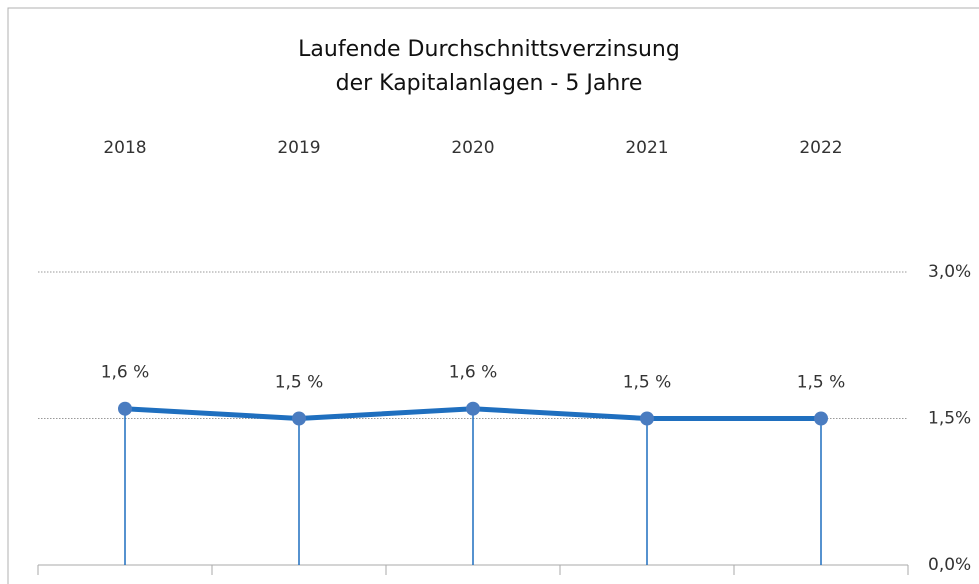 The height and width of the screenshot is (584, 979). What do you see at coordinates (646, 148) in the screenshot?
I see `x-tick-label: 2021` at bounding box center [646, 148].